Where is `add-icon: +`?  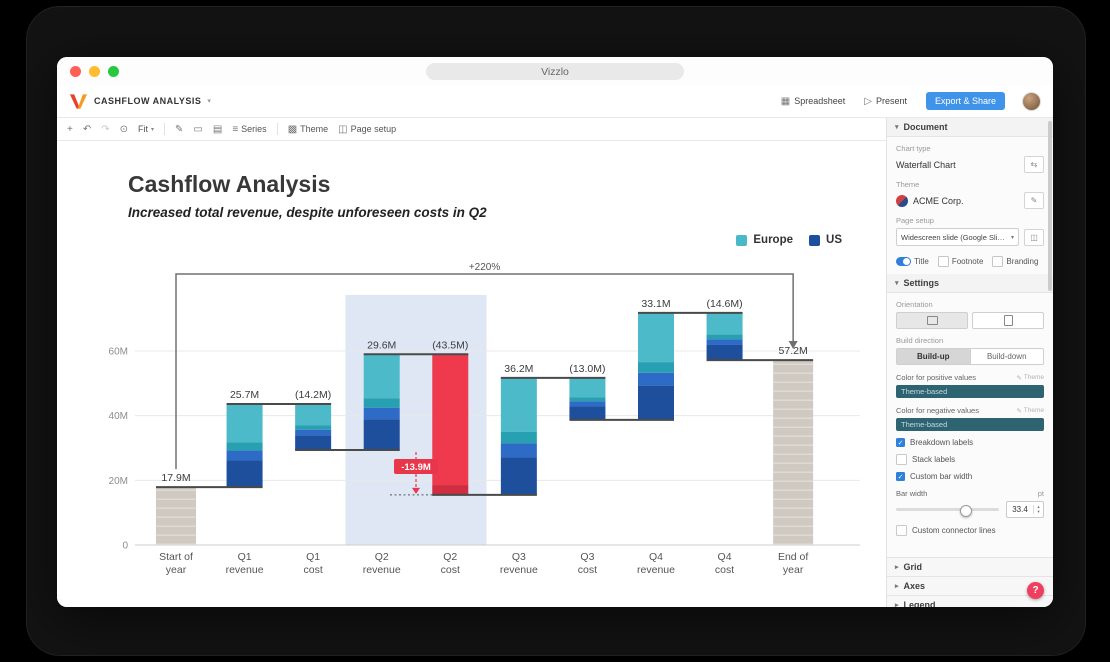
add-icon: + is located at coordinates (70, 129).